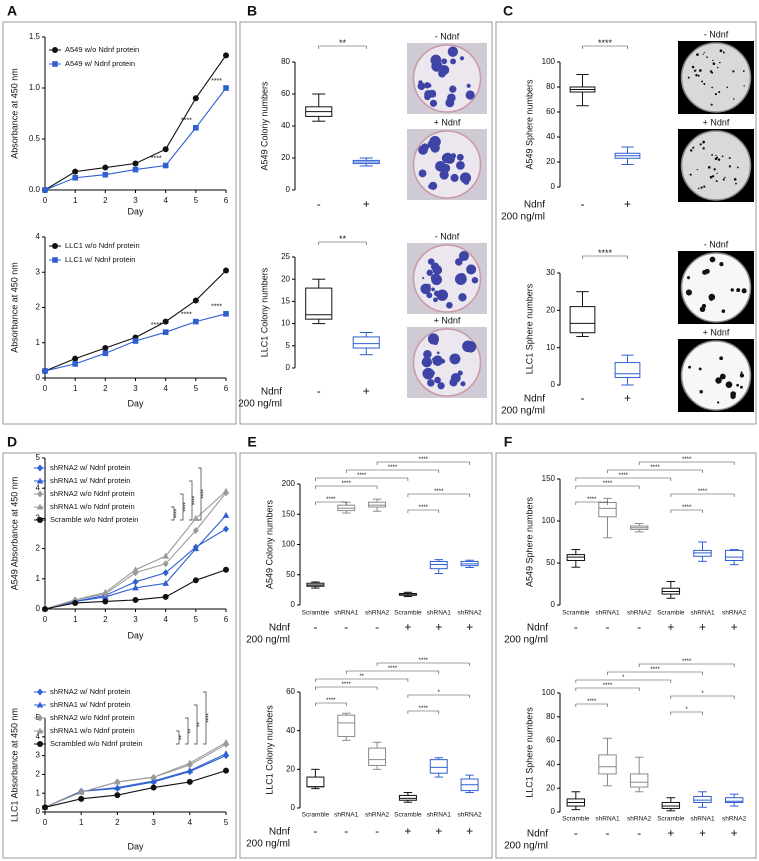 Image resolution: width=759 pixels, height=861 pixels. Describe the element at coordinates (716, 244) in the screenshot. I see `image-label: - Ndnf` at that location.